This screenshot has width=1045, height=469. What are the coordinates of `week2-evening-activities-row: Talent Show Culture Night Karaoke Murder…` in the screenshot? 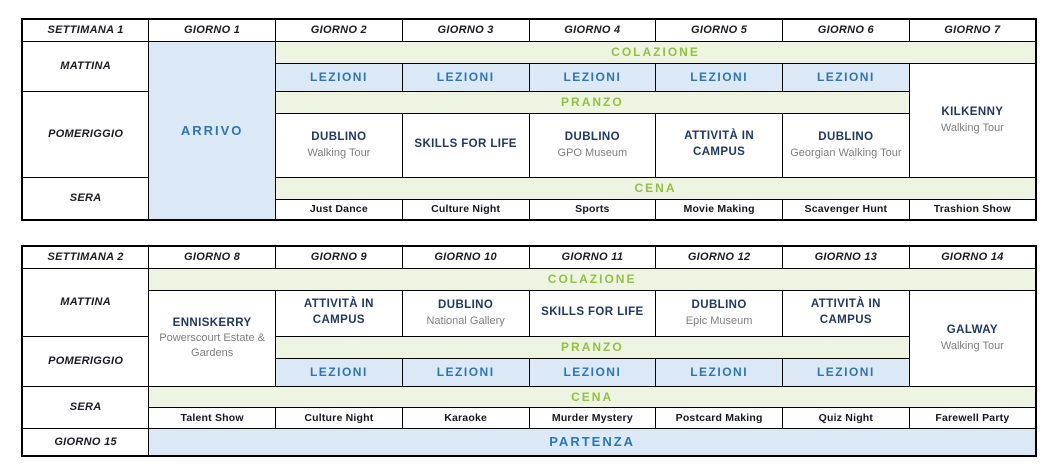 It's located at (529, 417).